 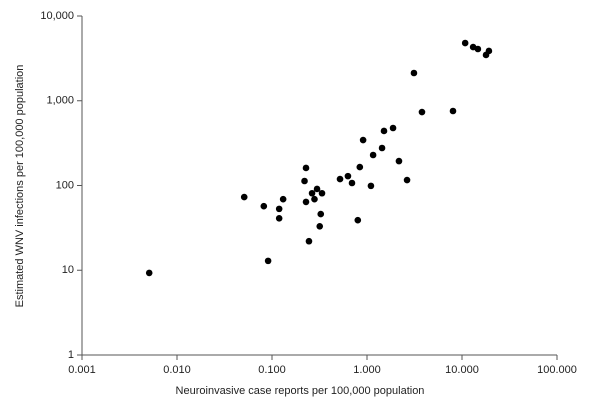 What do you see at coordinates (65, 185) in the screenshot?
I see `y-tick-label: 100` at bounding box center [65, 185].